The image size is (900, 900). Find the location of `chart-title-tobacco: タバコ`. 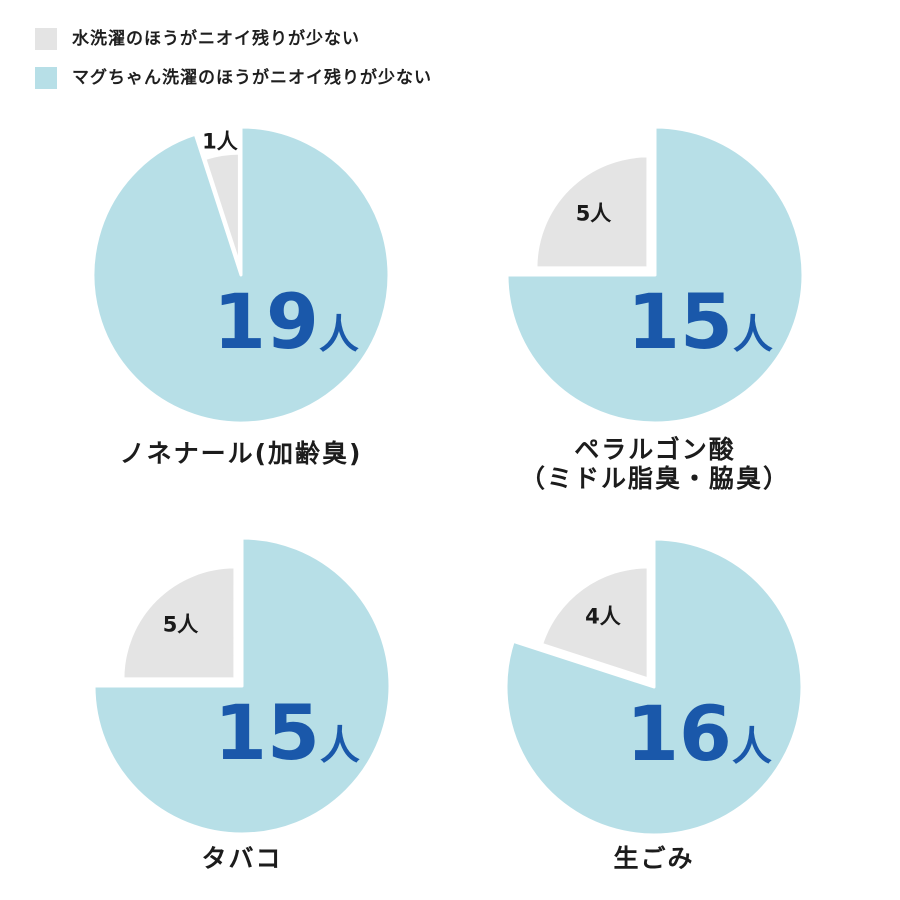

chart-title-tobacco: タバコ is located at coordinates (242, 858).